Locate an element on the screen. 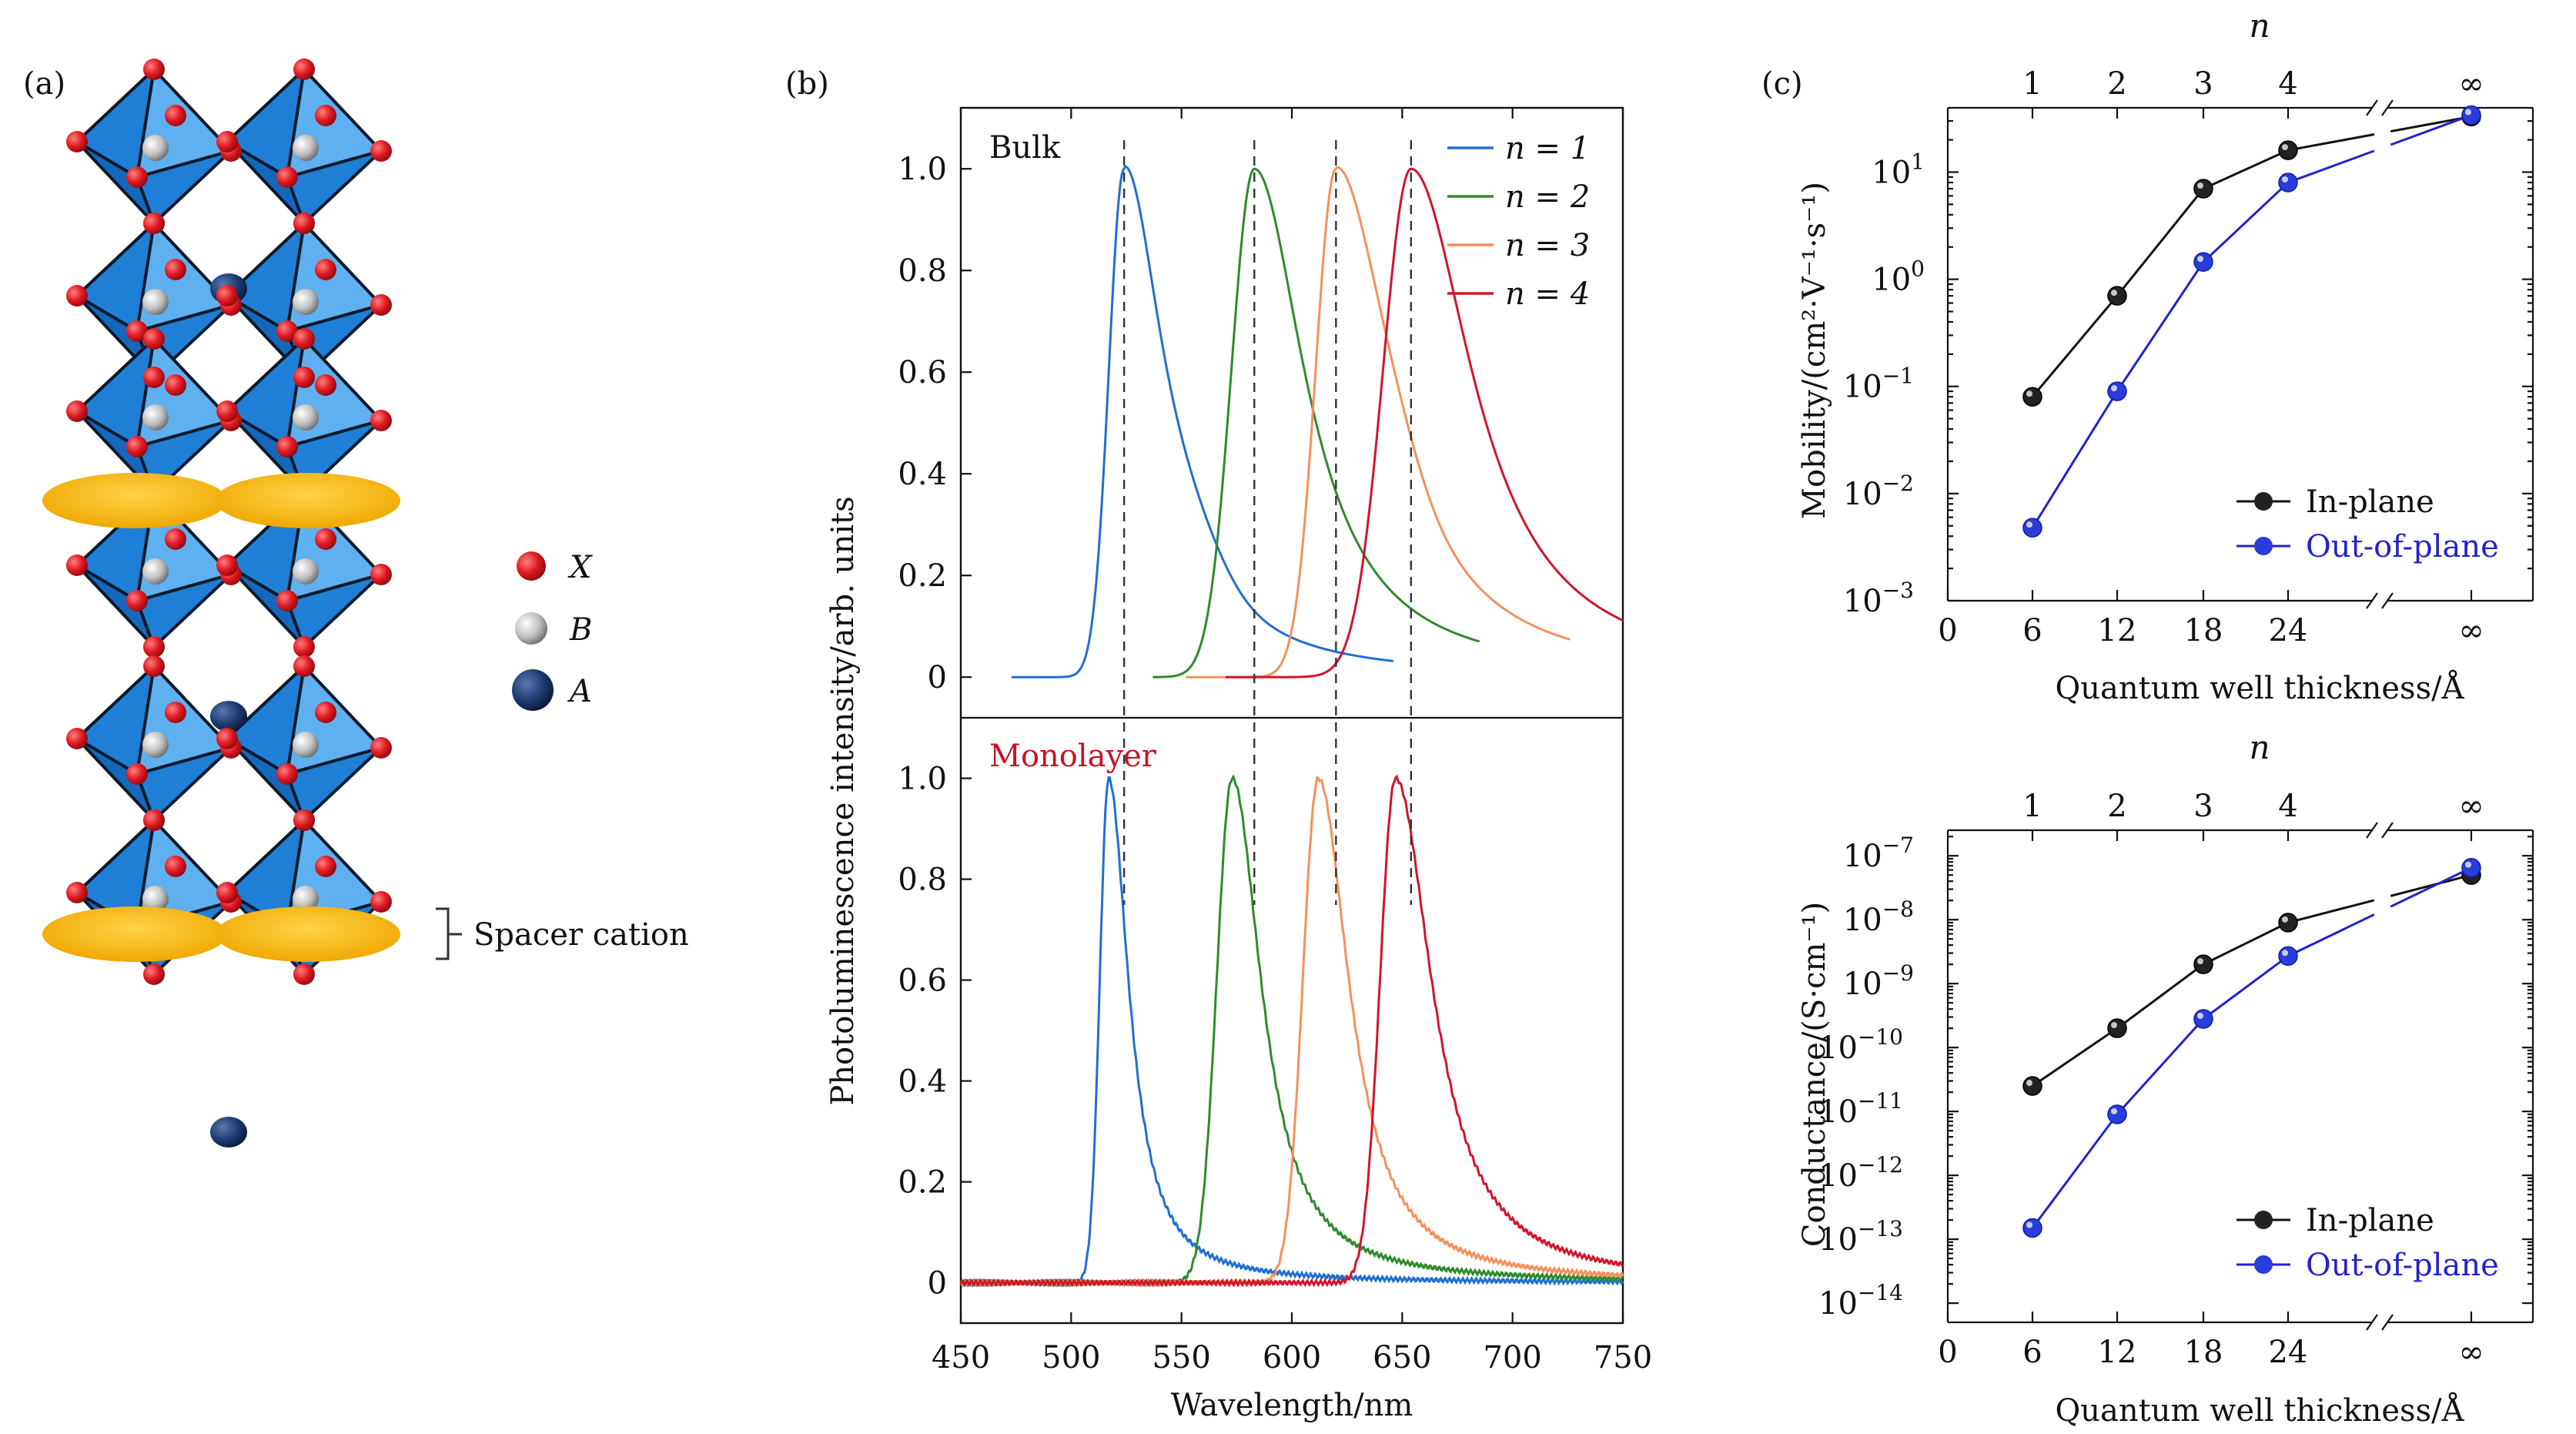 This screenshot has height=1434, width=2576. pl-y-tick-label: 0.2 is located at coordinates (923, 1183).